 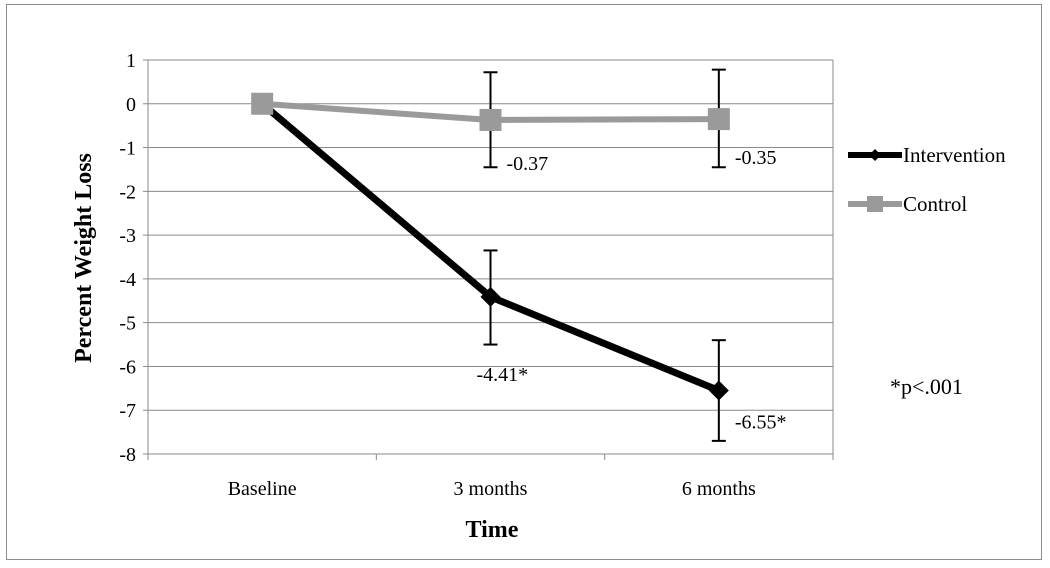 I want to click on x-axis-title: Time, so click(x=492, y=530).